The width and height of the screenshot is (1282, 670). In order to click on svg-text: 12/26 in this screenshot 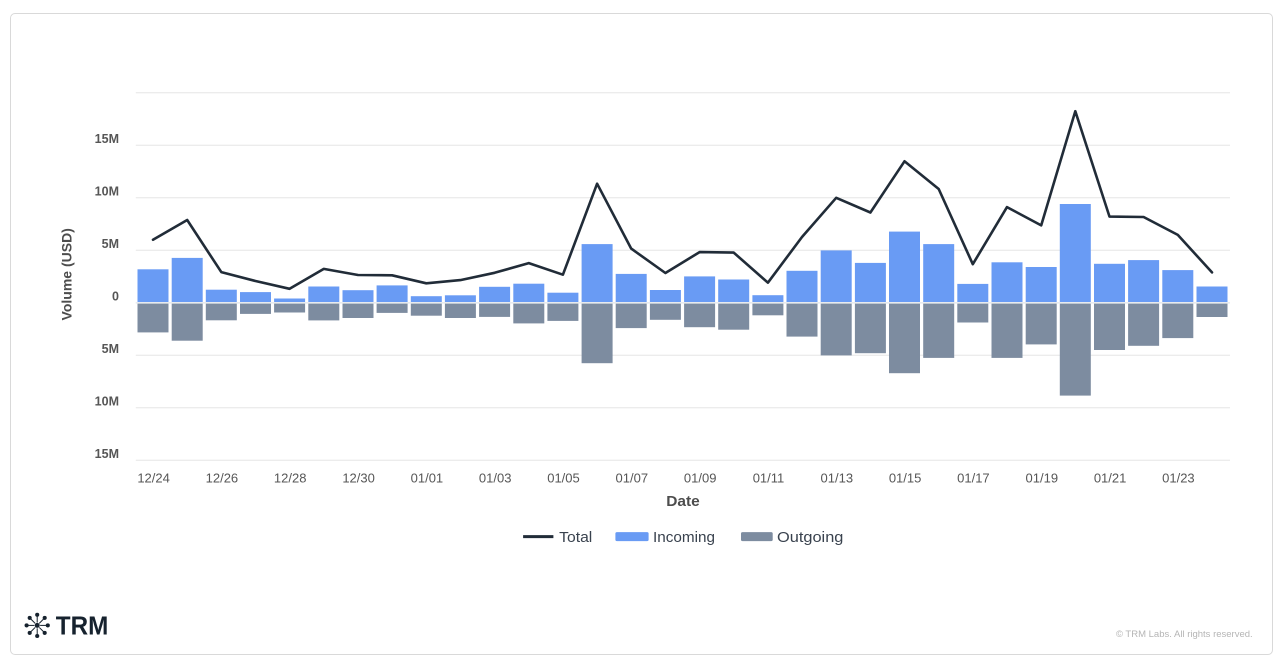, I will do `click(222, 478)`.